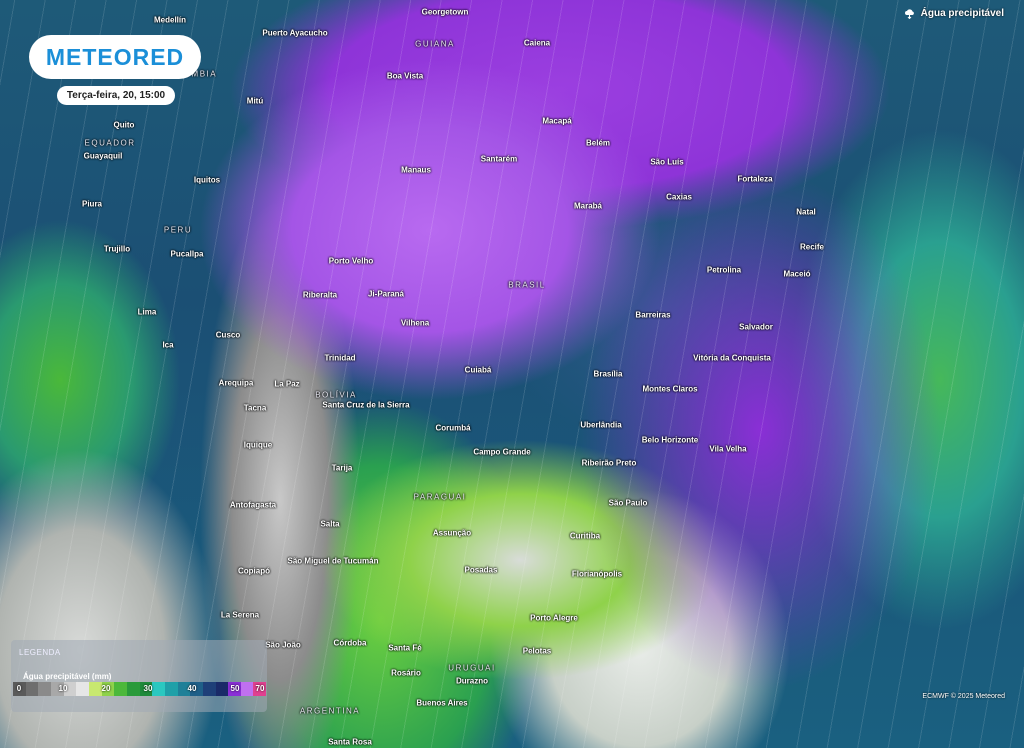 This screenshot has width=1024, height=748. Describe the element at coordinates (103, 156) in the screenshot. I see `map-label: Guayaquil` at that location.